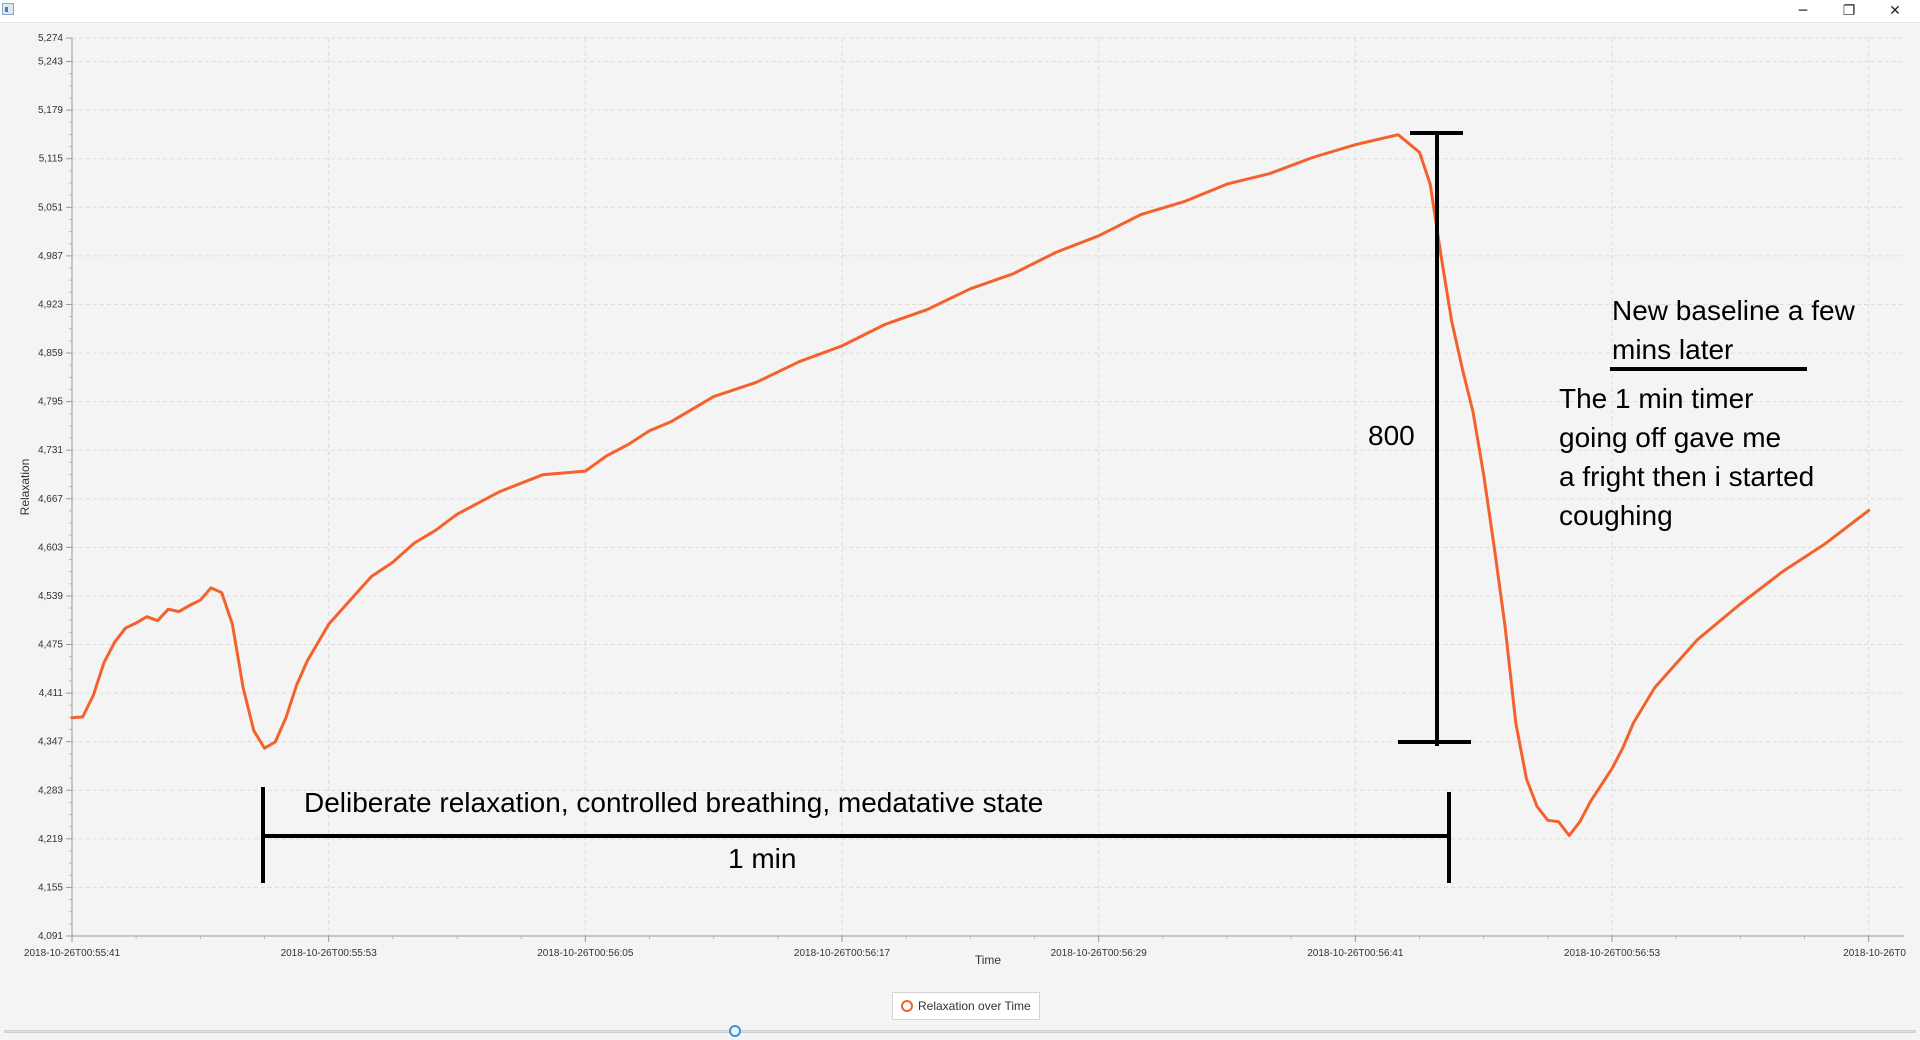 This screenshot has width=1920, height=1040. What do you see at coordinates (50, 256) in the screenshot?
I see `y-tick-label: 4,987` at bounding box center [50, 256].